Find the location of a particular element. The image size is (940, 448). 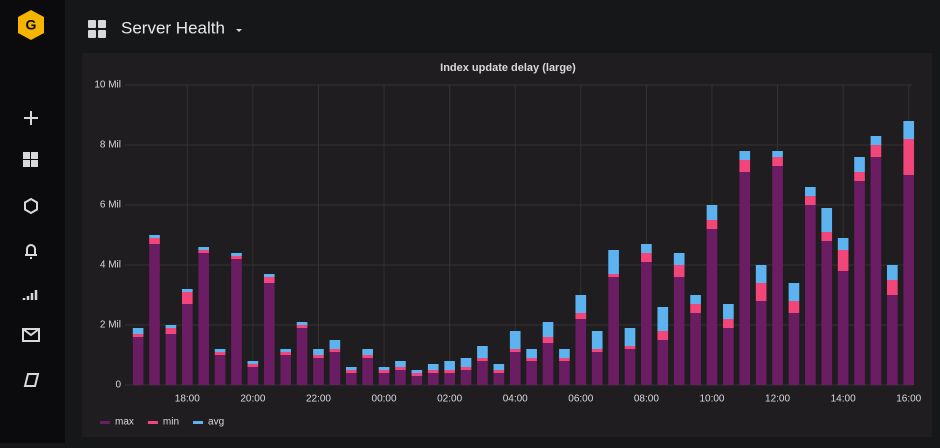

dashboard-picker: Server Health is located at coordinates (165, 28).